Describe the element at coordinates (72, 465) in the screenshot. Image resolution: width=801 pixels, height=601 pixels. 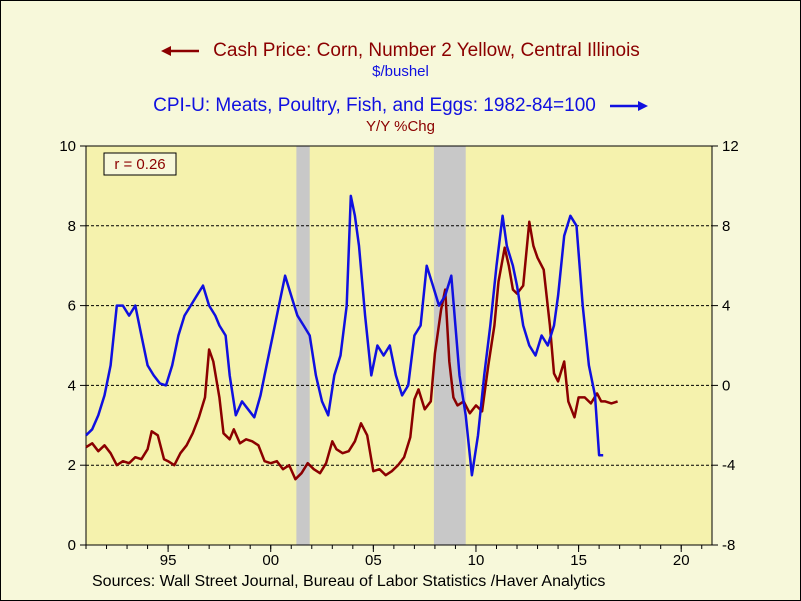
I see `y-left-tick-label-2: 2` at that location.